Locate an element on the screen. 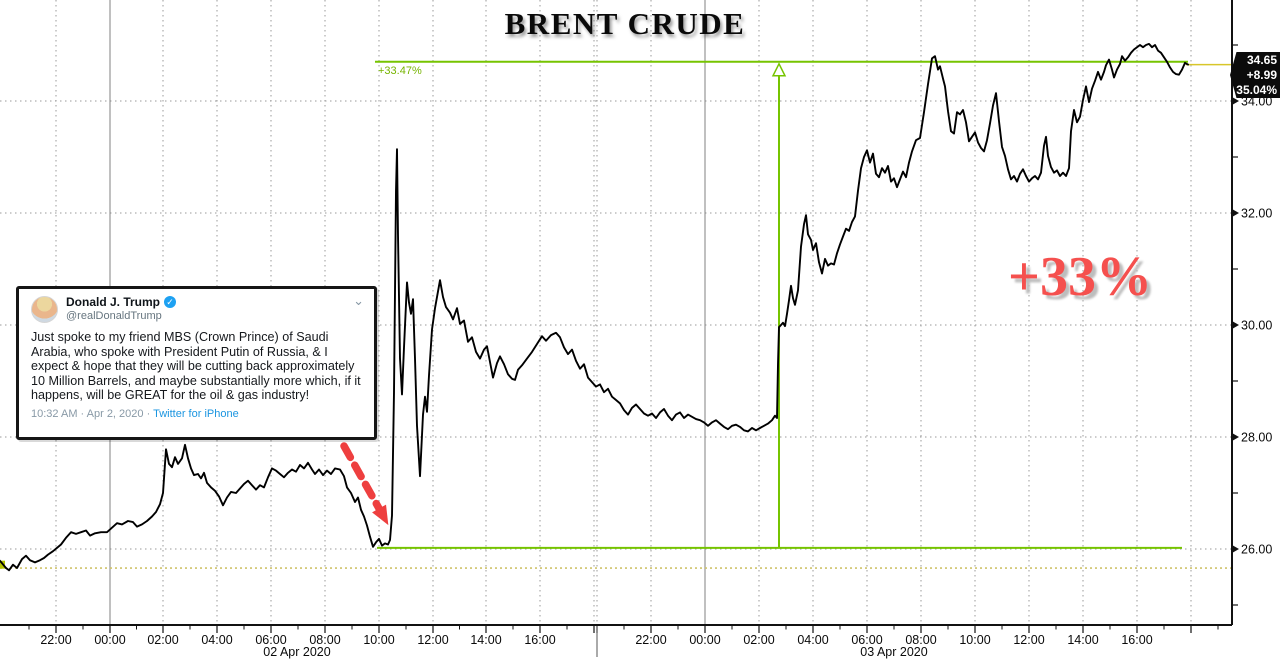 This screenshot has height=659, width=1280. tweet-timestamp: 10:32 AM · Apr 2, 2020 · is located at coordinates (92, 413).